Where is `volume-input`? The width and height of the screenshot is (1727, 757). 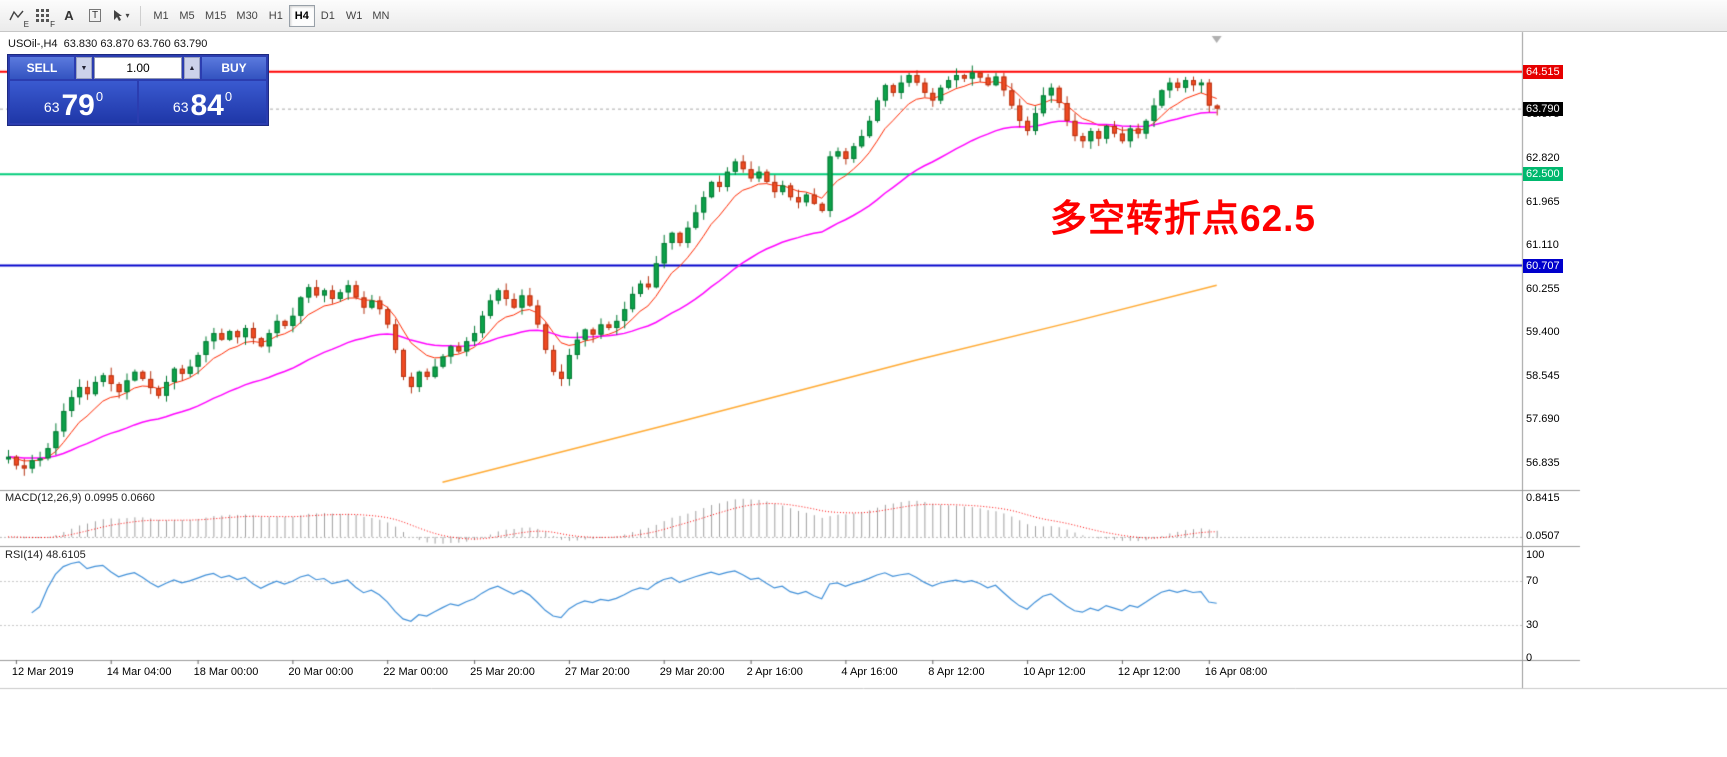 volume-input is located at coordinates (138, 68).